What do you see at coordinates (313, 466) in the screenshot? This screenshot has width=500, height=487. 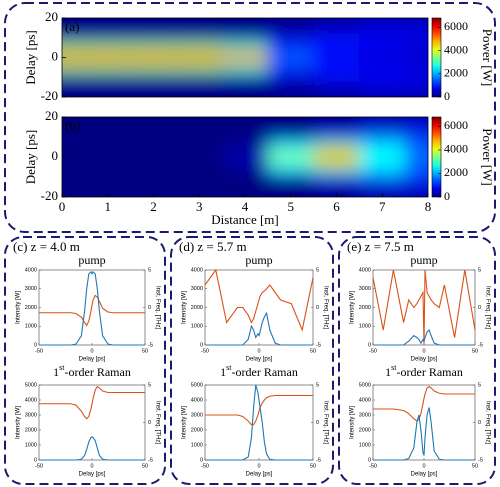 I see `x-tick-label: 50` at bounding box center [313, 466].